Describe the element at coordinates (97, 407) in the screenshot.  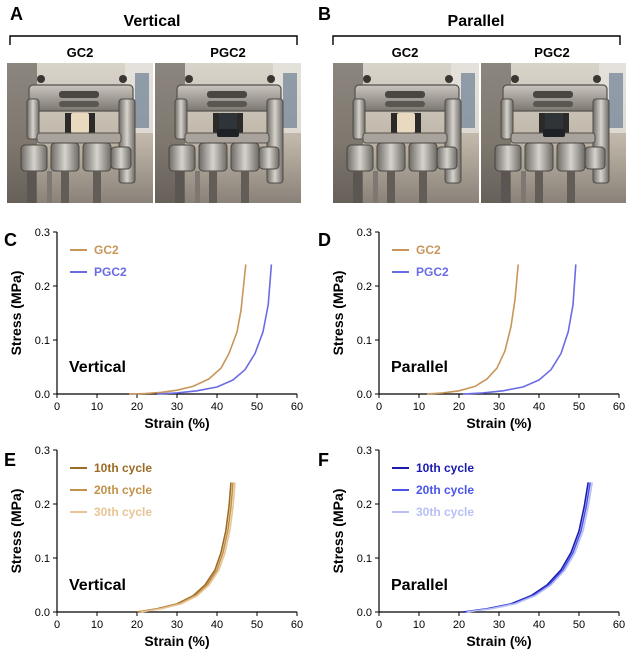
I see `x-tick-label-c: 10` at that location.